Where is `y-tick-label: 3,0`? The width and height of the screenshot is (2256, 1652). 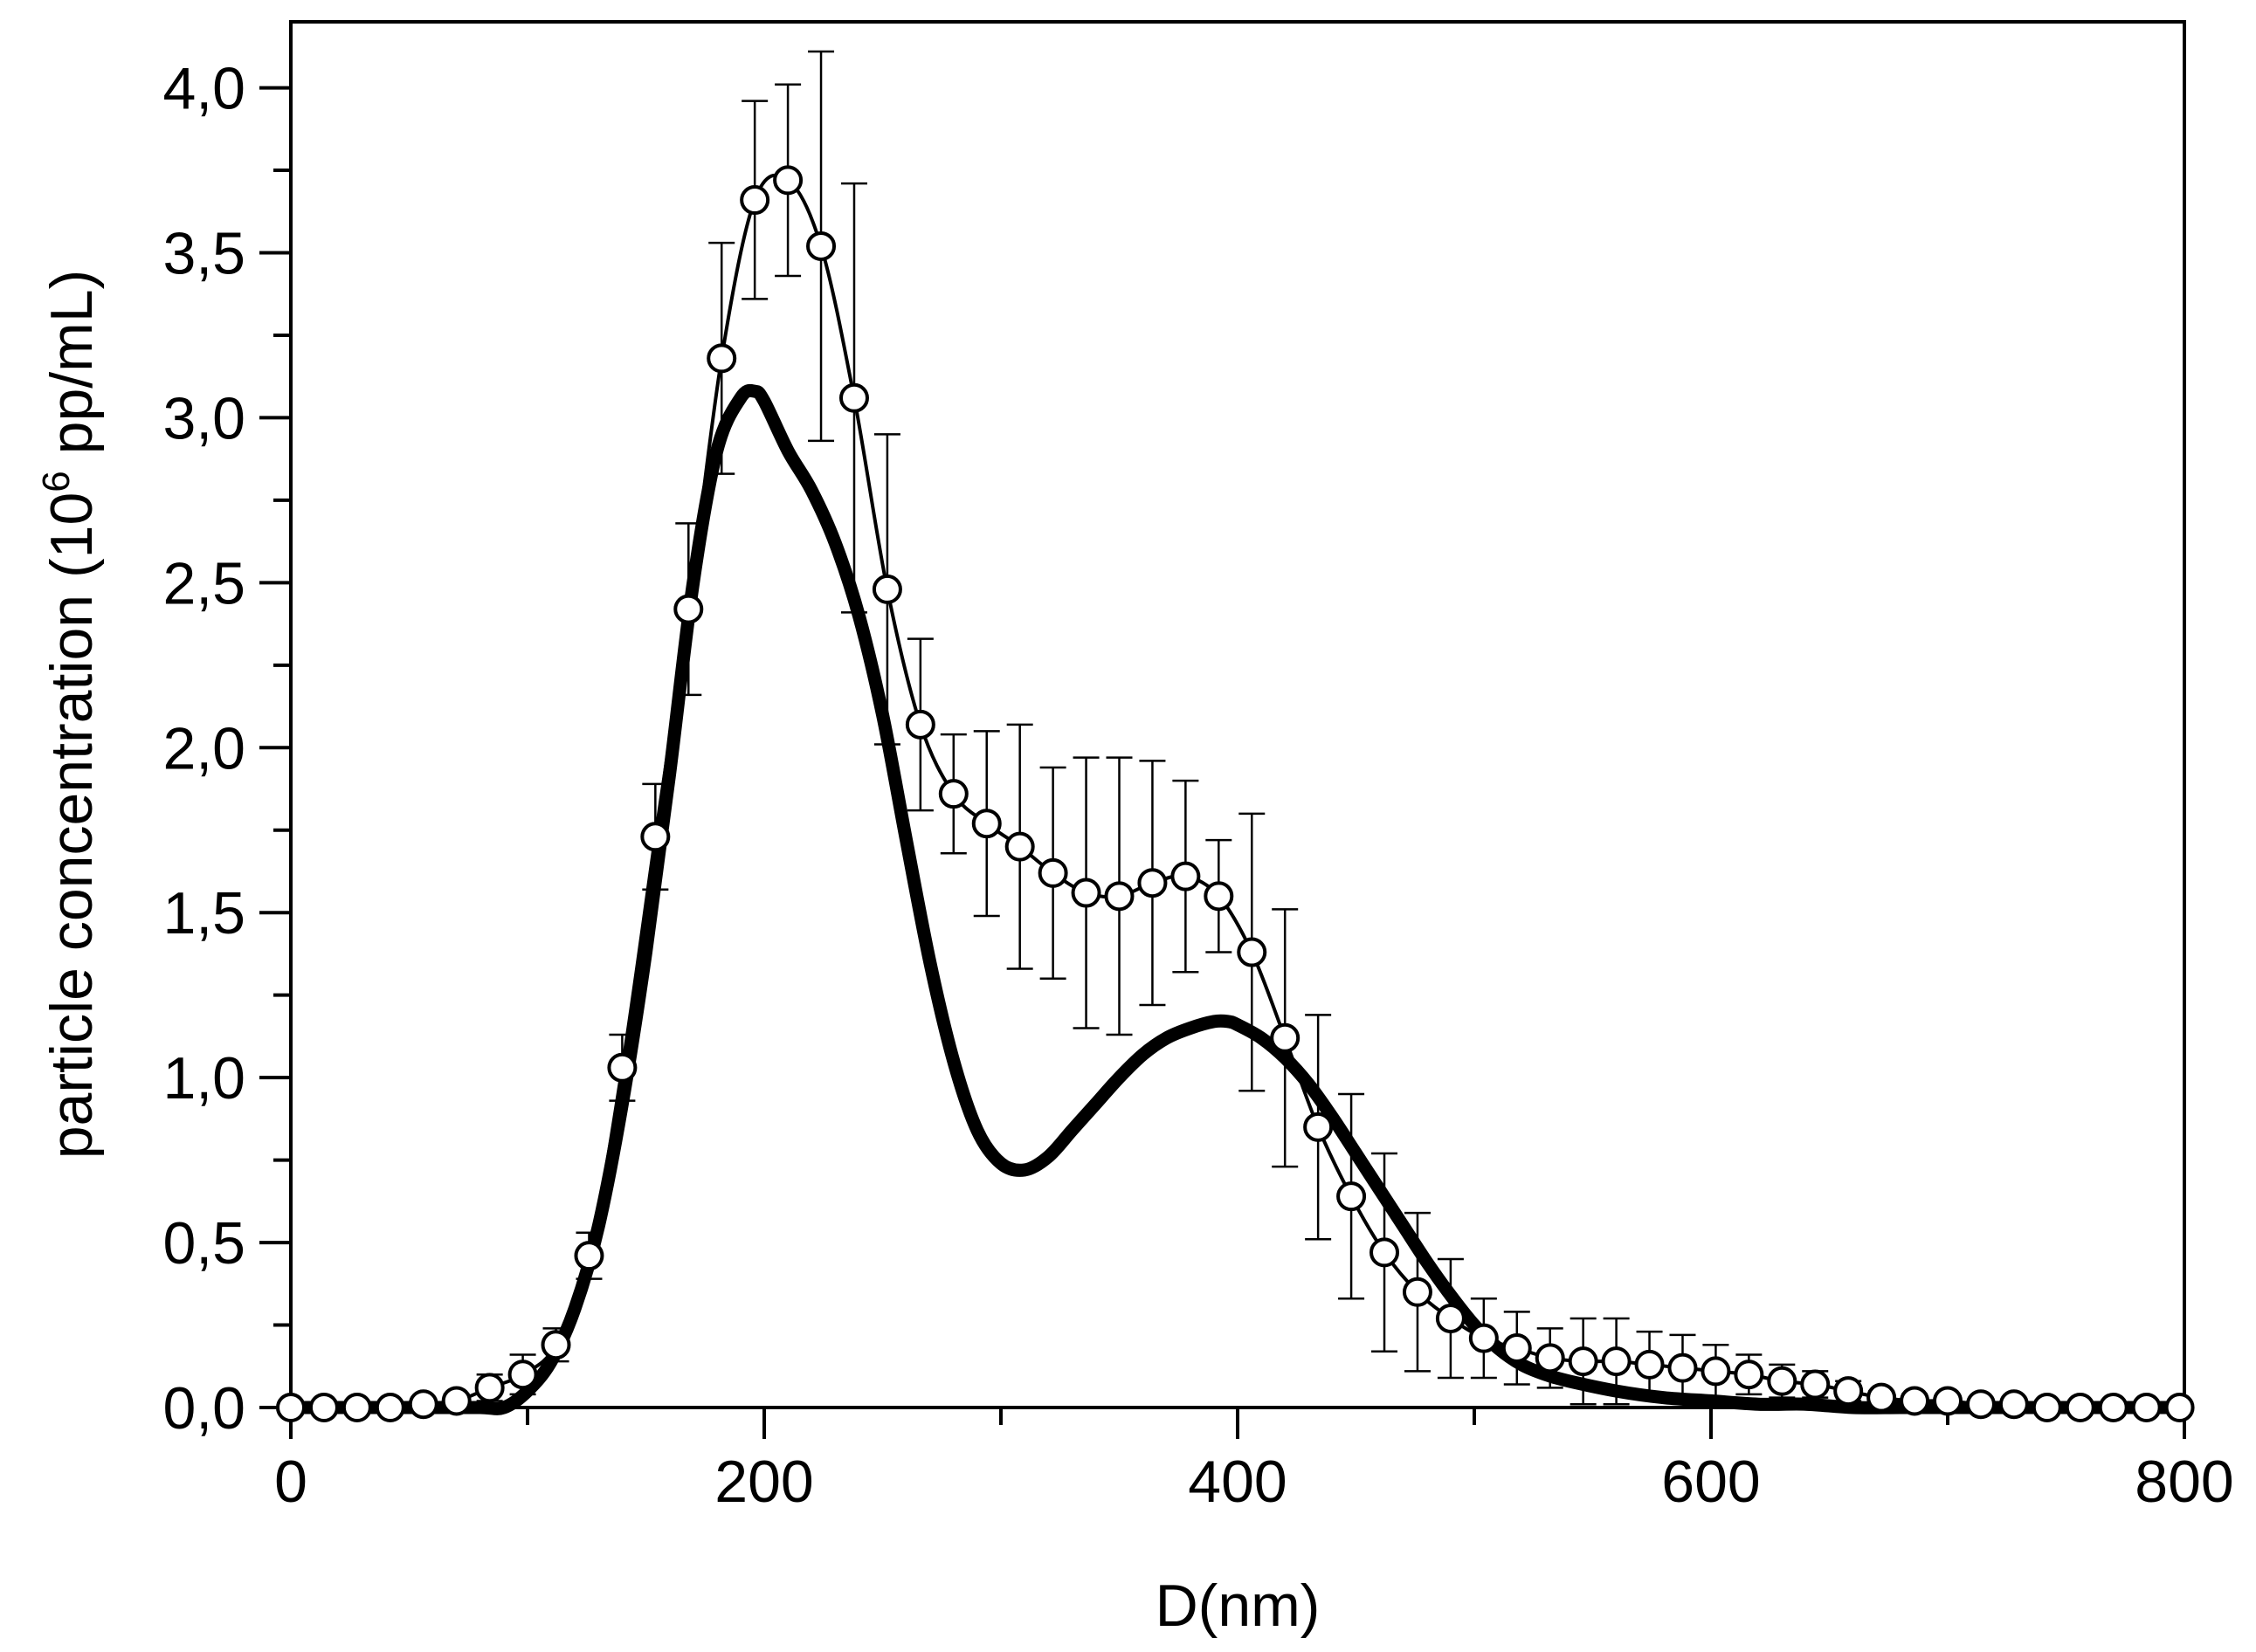 y-tick-label: 3,0 is located at coordinates (203, 418).